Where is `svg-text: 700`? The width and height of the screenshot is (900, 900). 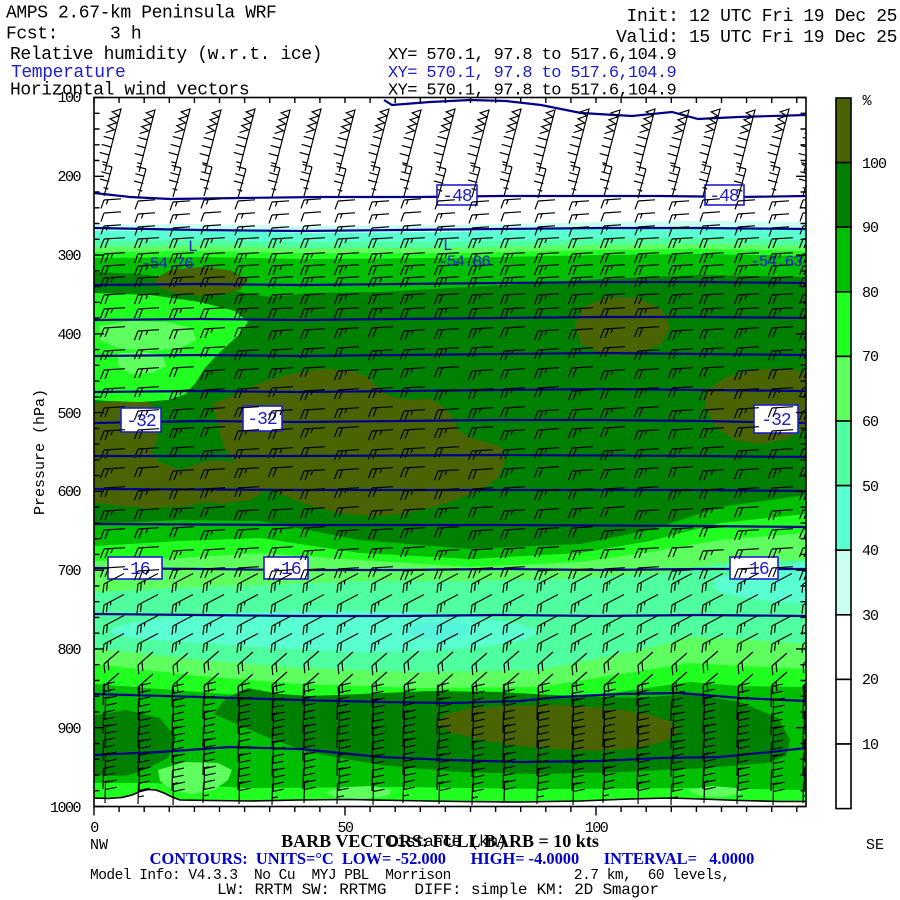
svg-text: 700 is located at coordinates (69, 571).